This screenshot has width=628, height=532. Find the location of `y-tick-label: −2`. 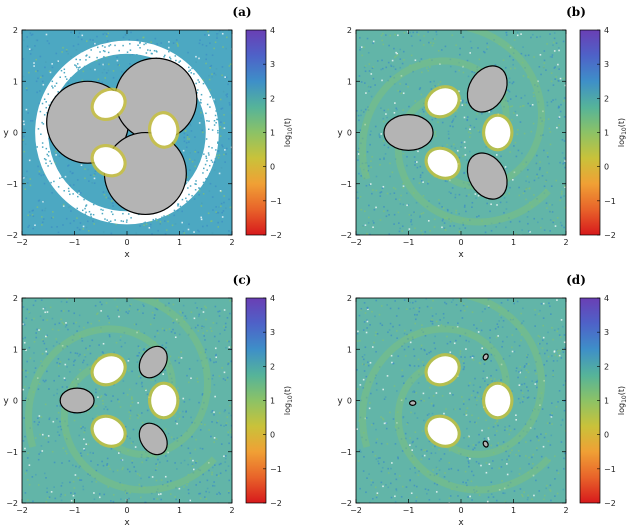

y-tick-label: −2 is located at coordinates (346, 235).